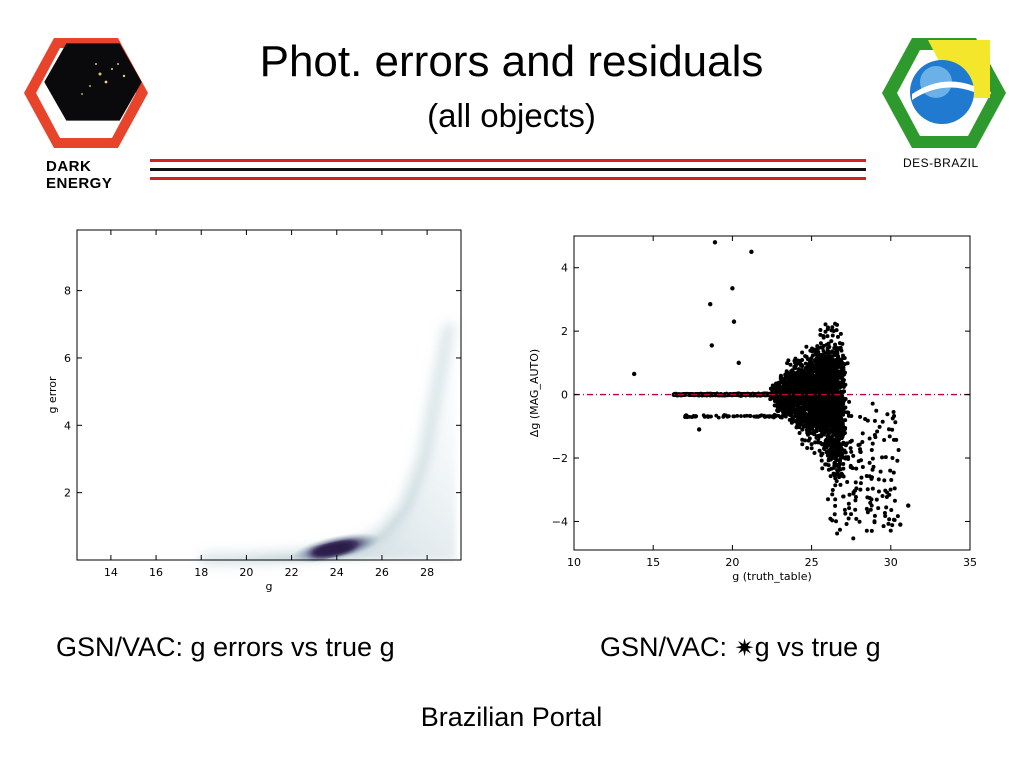  I want to click on x-tick-label: 28, so click(427, 572).